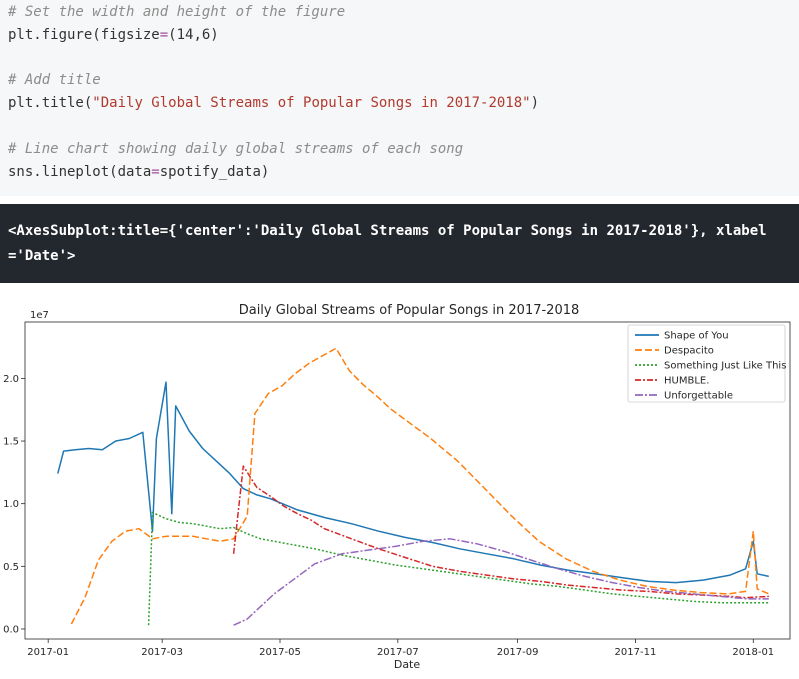 Image resolution: width=799 pixels, height=679 pixels. Describe the element at coordinates (50, 103) in the screenshot. I see `code-text: plt.title(` at that location.